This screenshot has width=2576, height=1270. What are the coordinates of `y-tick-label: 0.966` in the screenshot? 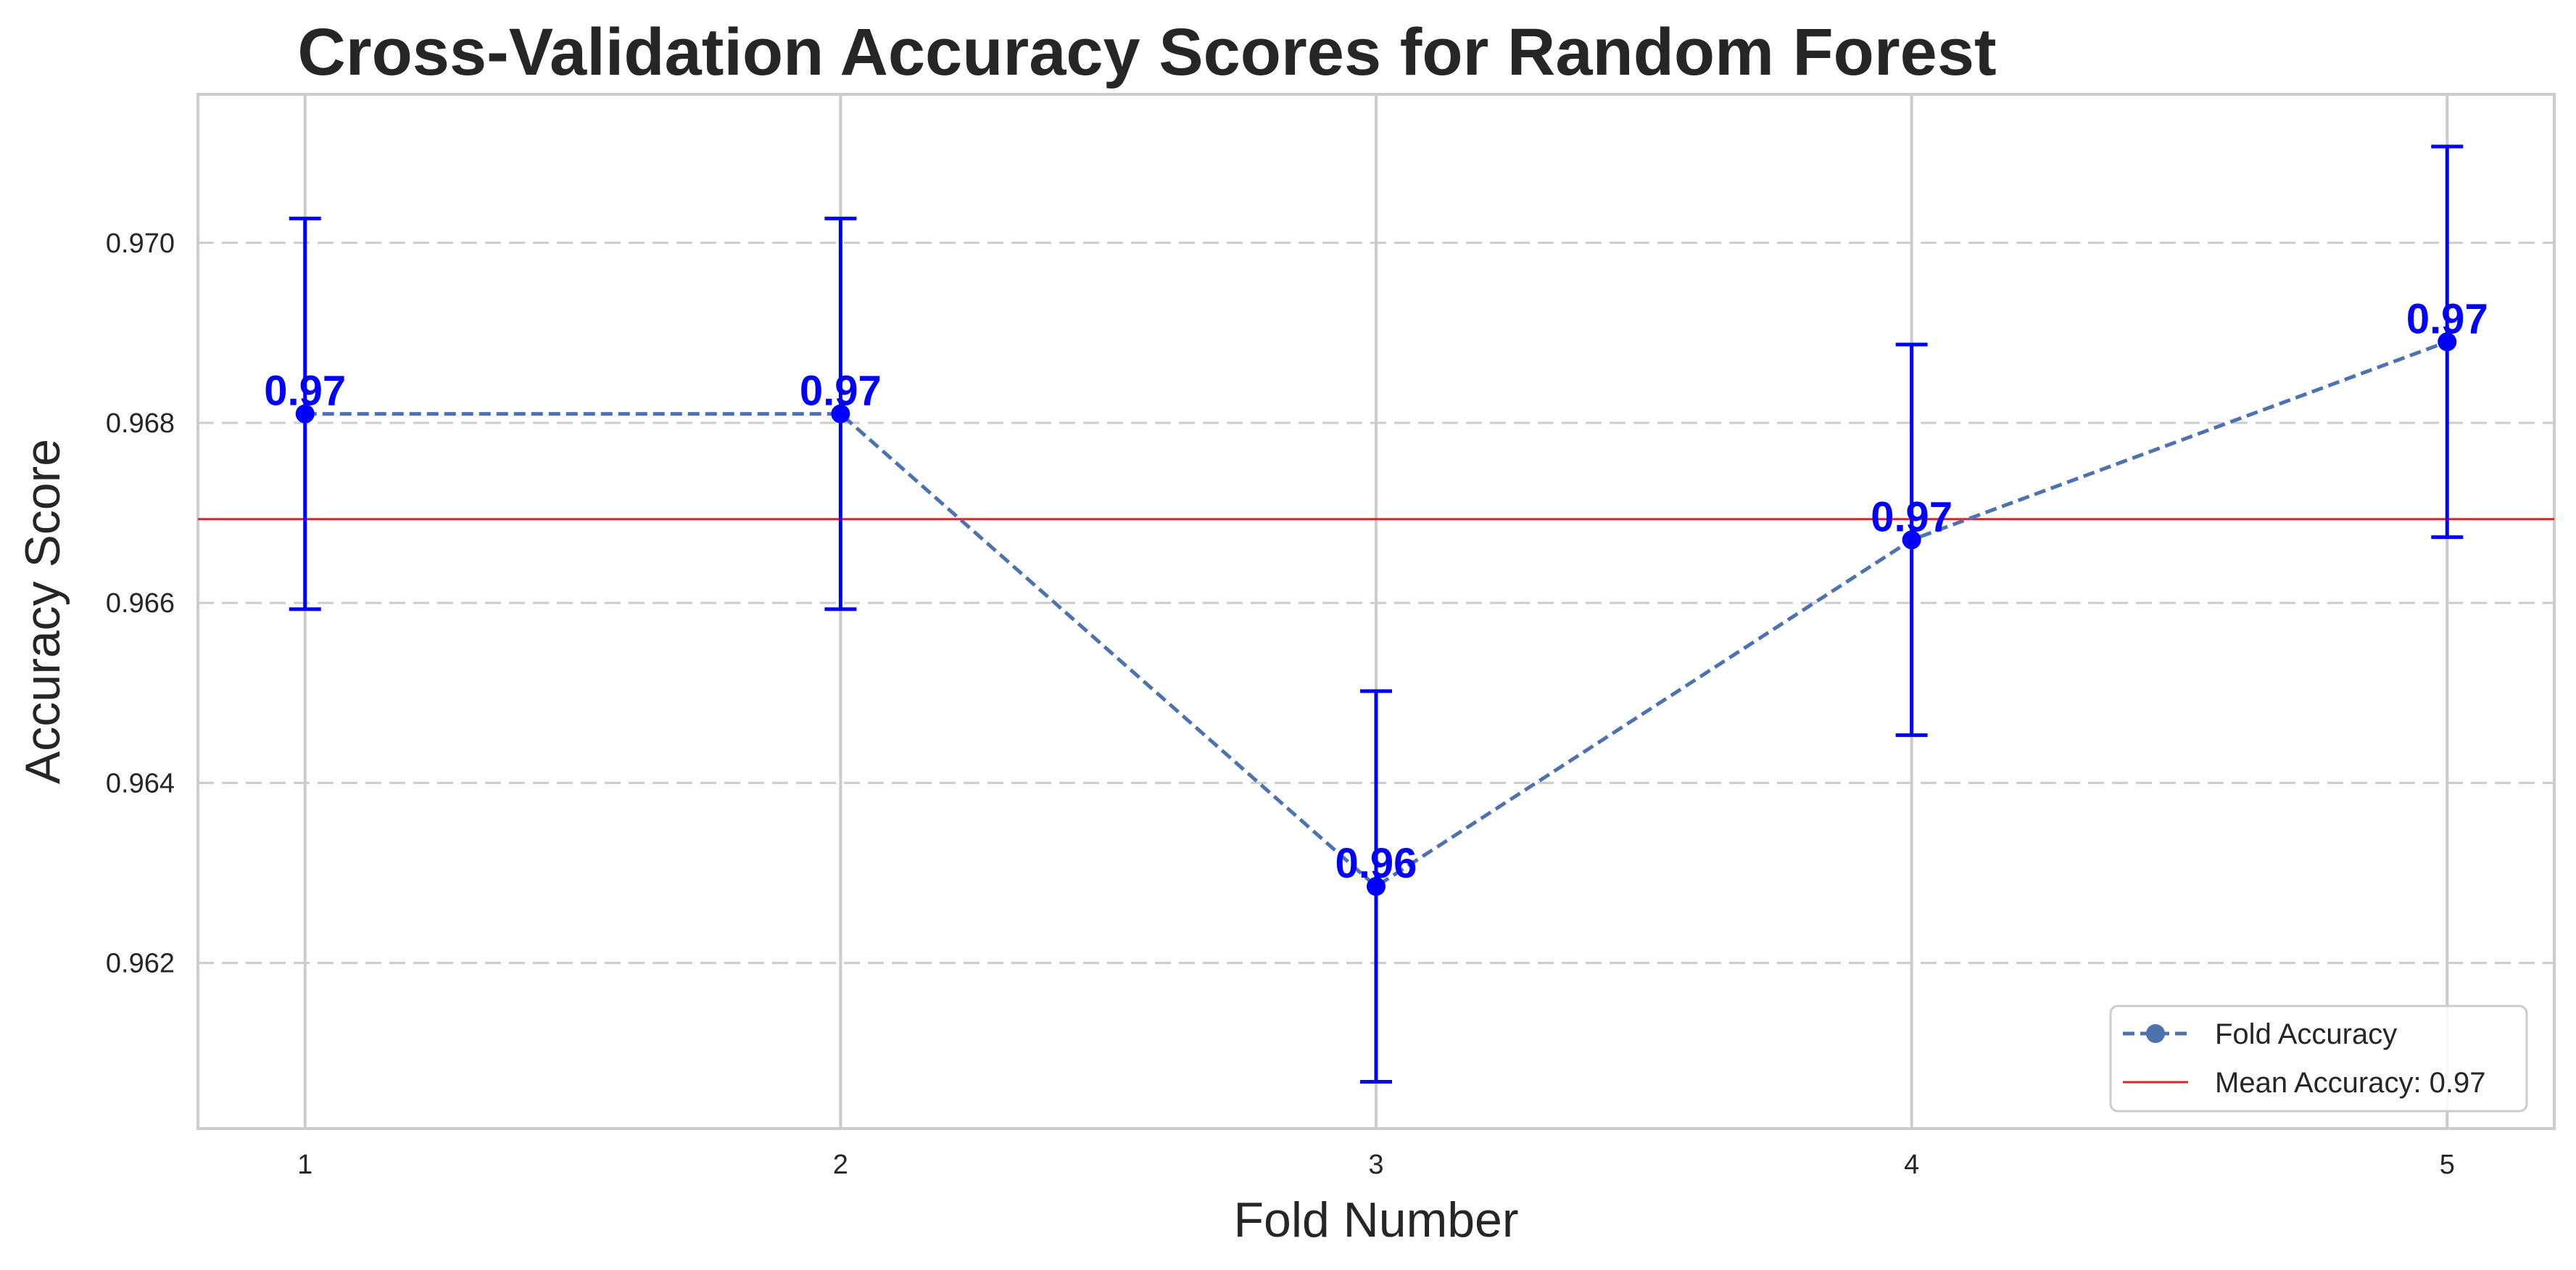 It's located at (141, 603).